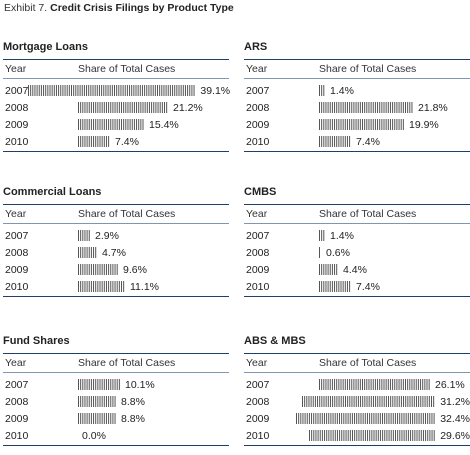 Image resolution: width=470 pixels, height=455 pixels. Describe the element at coordinates (258, 141) in the screenshot. I see `tick-label: 2010` at that location.